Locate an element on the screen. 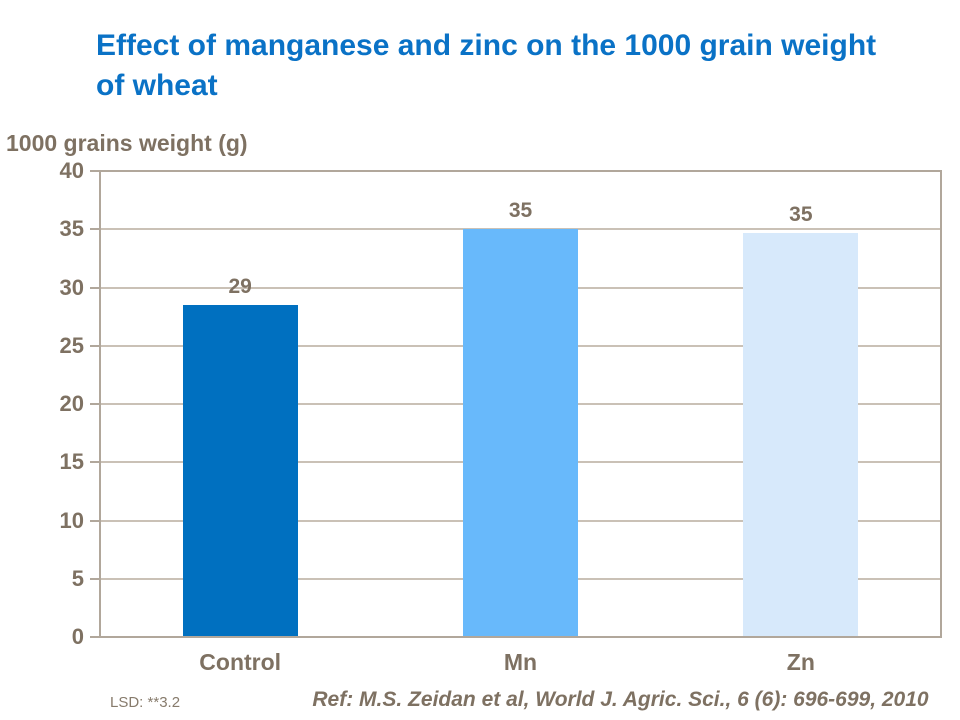 Image resolution: width=960 pixels, height=720 pixels. bar-value-zn: 35 is located at coordinates (801, 214).